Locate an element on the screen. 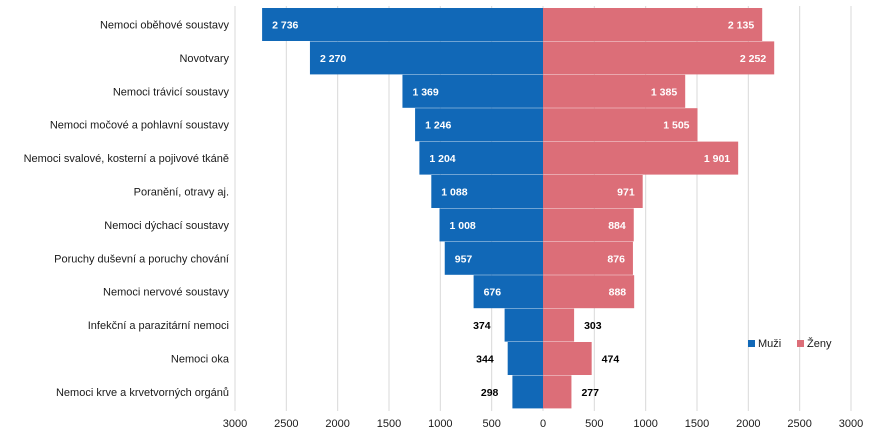  data-label-muzi: 676 is located at coordinates (493, 293).